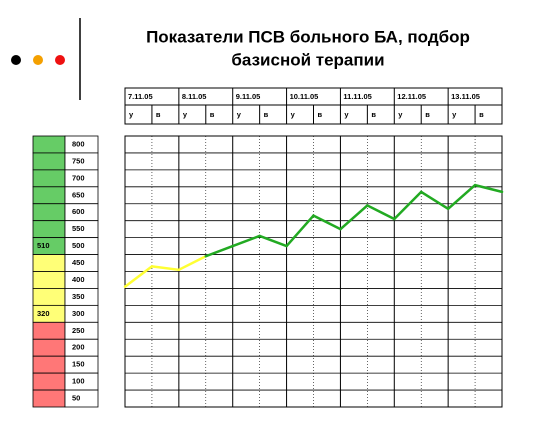  I want to click on title: базисной терапии, so click(307, 59).